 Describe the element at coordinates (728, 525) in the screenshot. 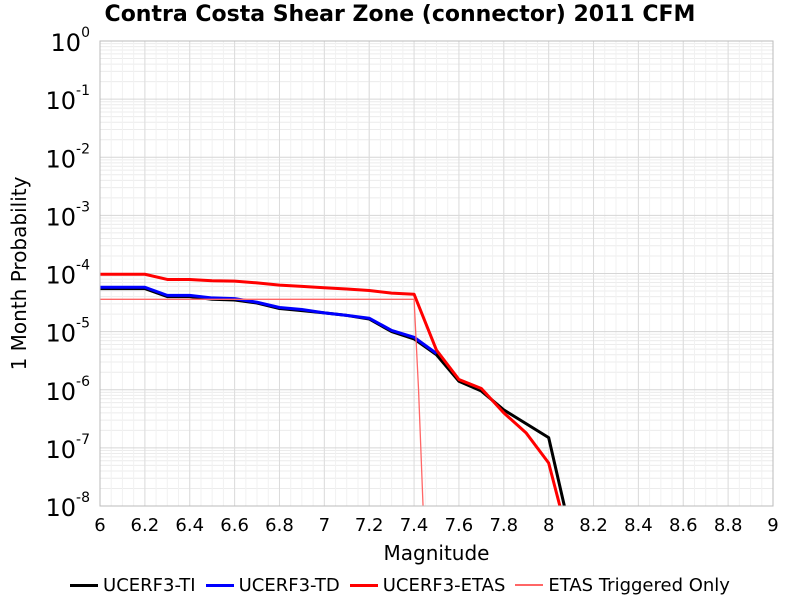

I see `x-tick-label: 8.8` at that location.